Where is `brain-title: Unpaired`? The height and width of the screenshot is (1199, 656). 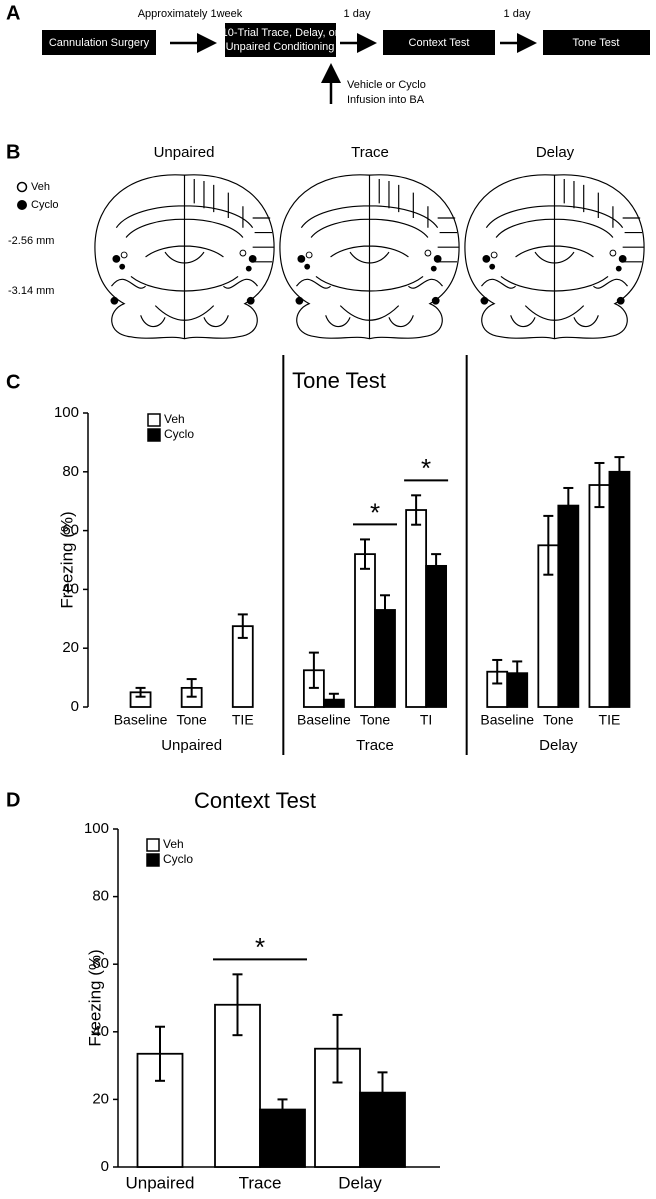 brain-title: Unpaired is located at coordinates (184, 152).